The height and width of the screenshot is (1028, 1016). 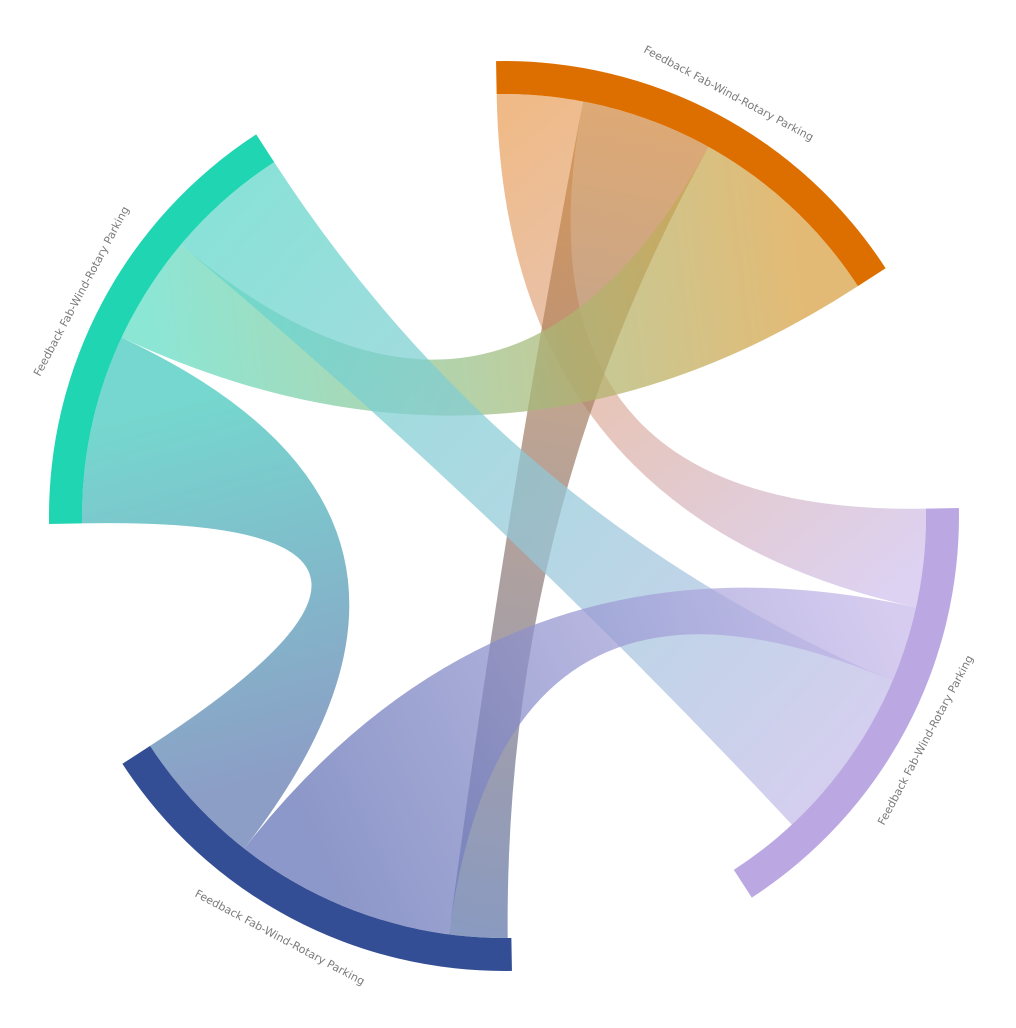 What do you see at coordinates (215, 593) in the screenshot?
I see `ribbon-teal-navy` at bounding box center [215, 593].